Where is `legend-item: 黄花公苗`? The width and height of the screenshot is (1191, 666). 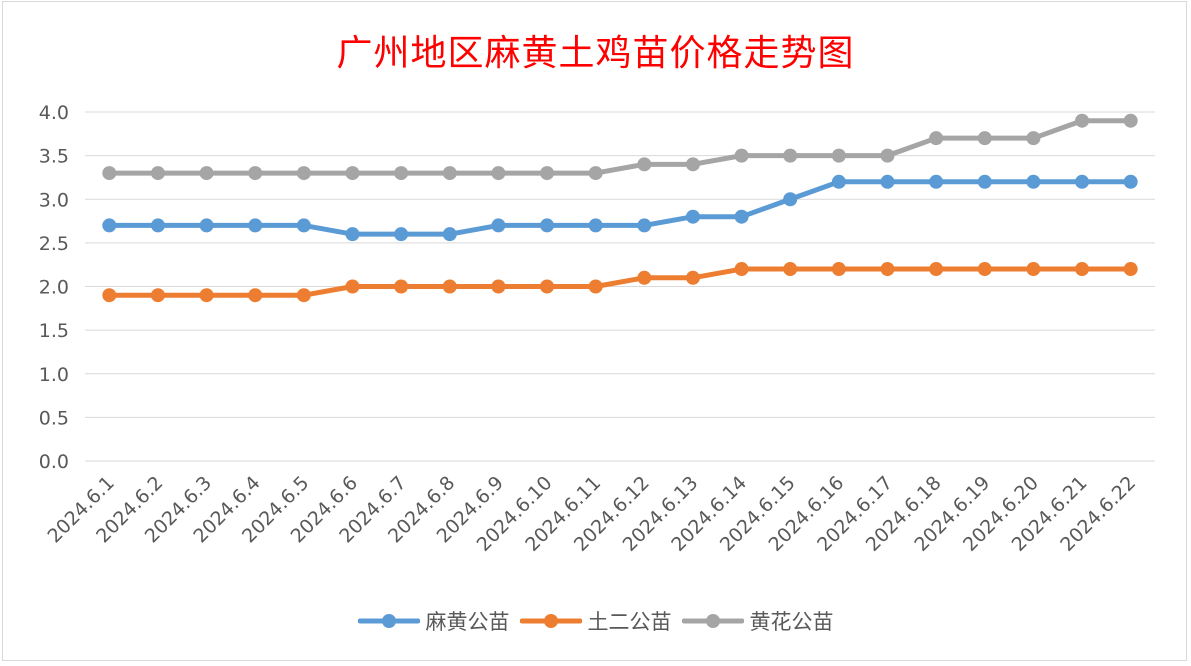
legend-item: 黄花公苗 is located at coordinates (757, 621).